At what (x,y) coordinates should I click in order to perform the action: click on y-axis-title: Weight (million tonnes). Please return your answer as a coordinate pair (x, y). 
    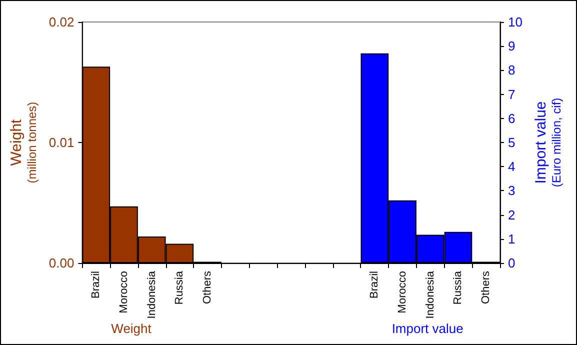
    Looking at the image, I should click on (23, 143).